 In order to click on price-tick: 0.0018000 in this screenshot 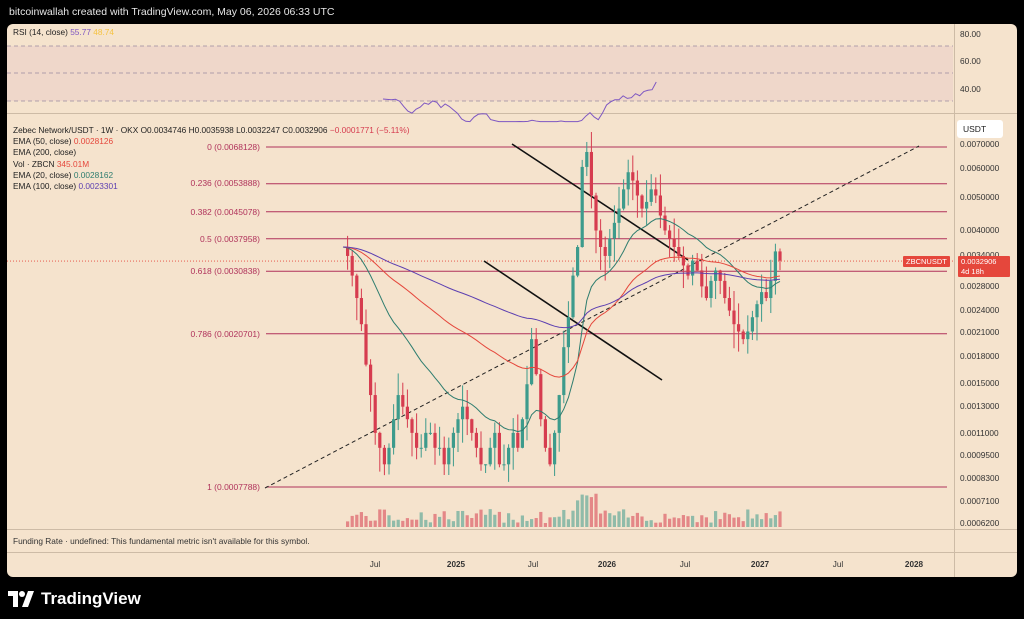, I will do `click(980, 356)`.